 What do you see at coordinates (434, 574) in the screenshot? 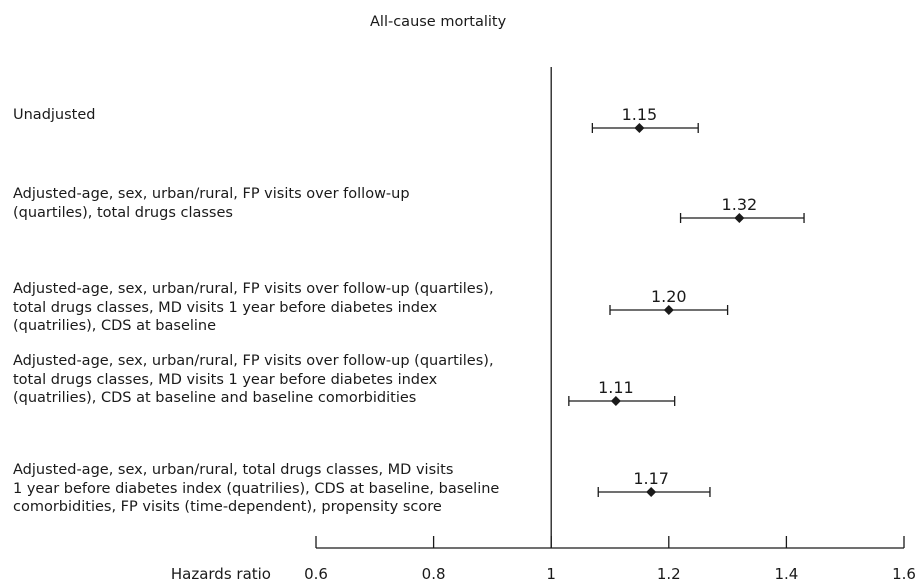
I see `x-tick-label: 0.8` at bounding box center [434, 574].